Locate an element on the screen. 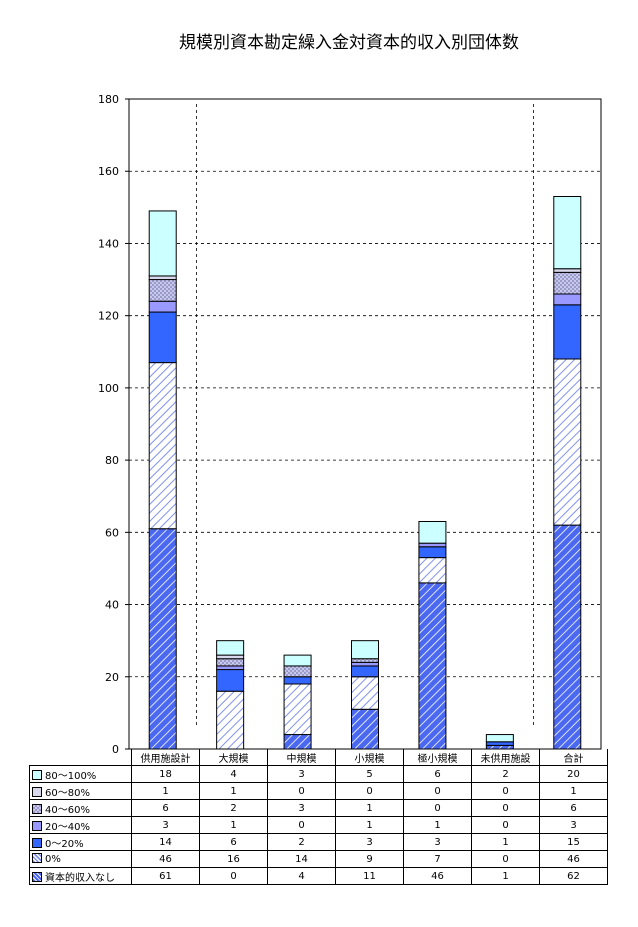 This screenshot has height=927, width=638. data-table-cell: 62 is located at coordinates (573, 876).